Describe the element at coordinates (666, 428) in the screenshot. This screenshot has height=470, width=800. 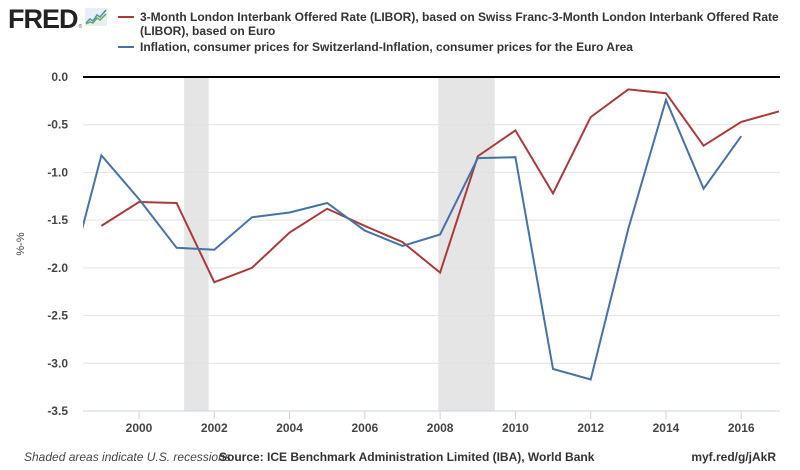
I see `x-tick-label: 2014` at that location.